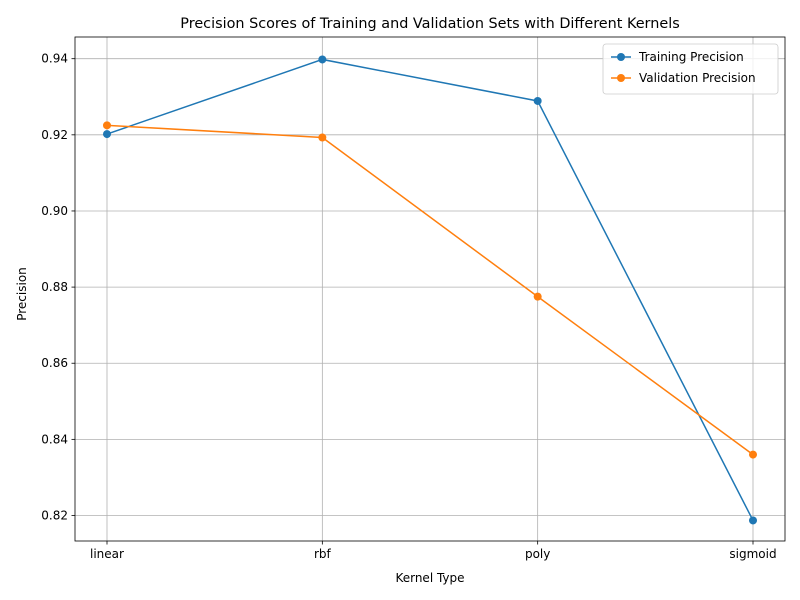  What do you see at coordinates (54, 515) in the screenshot?
I see `y-tick-label: 0.82` at bounding box center [54, 515].